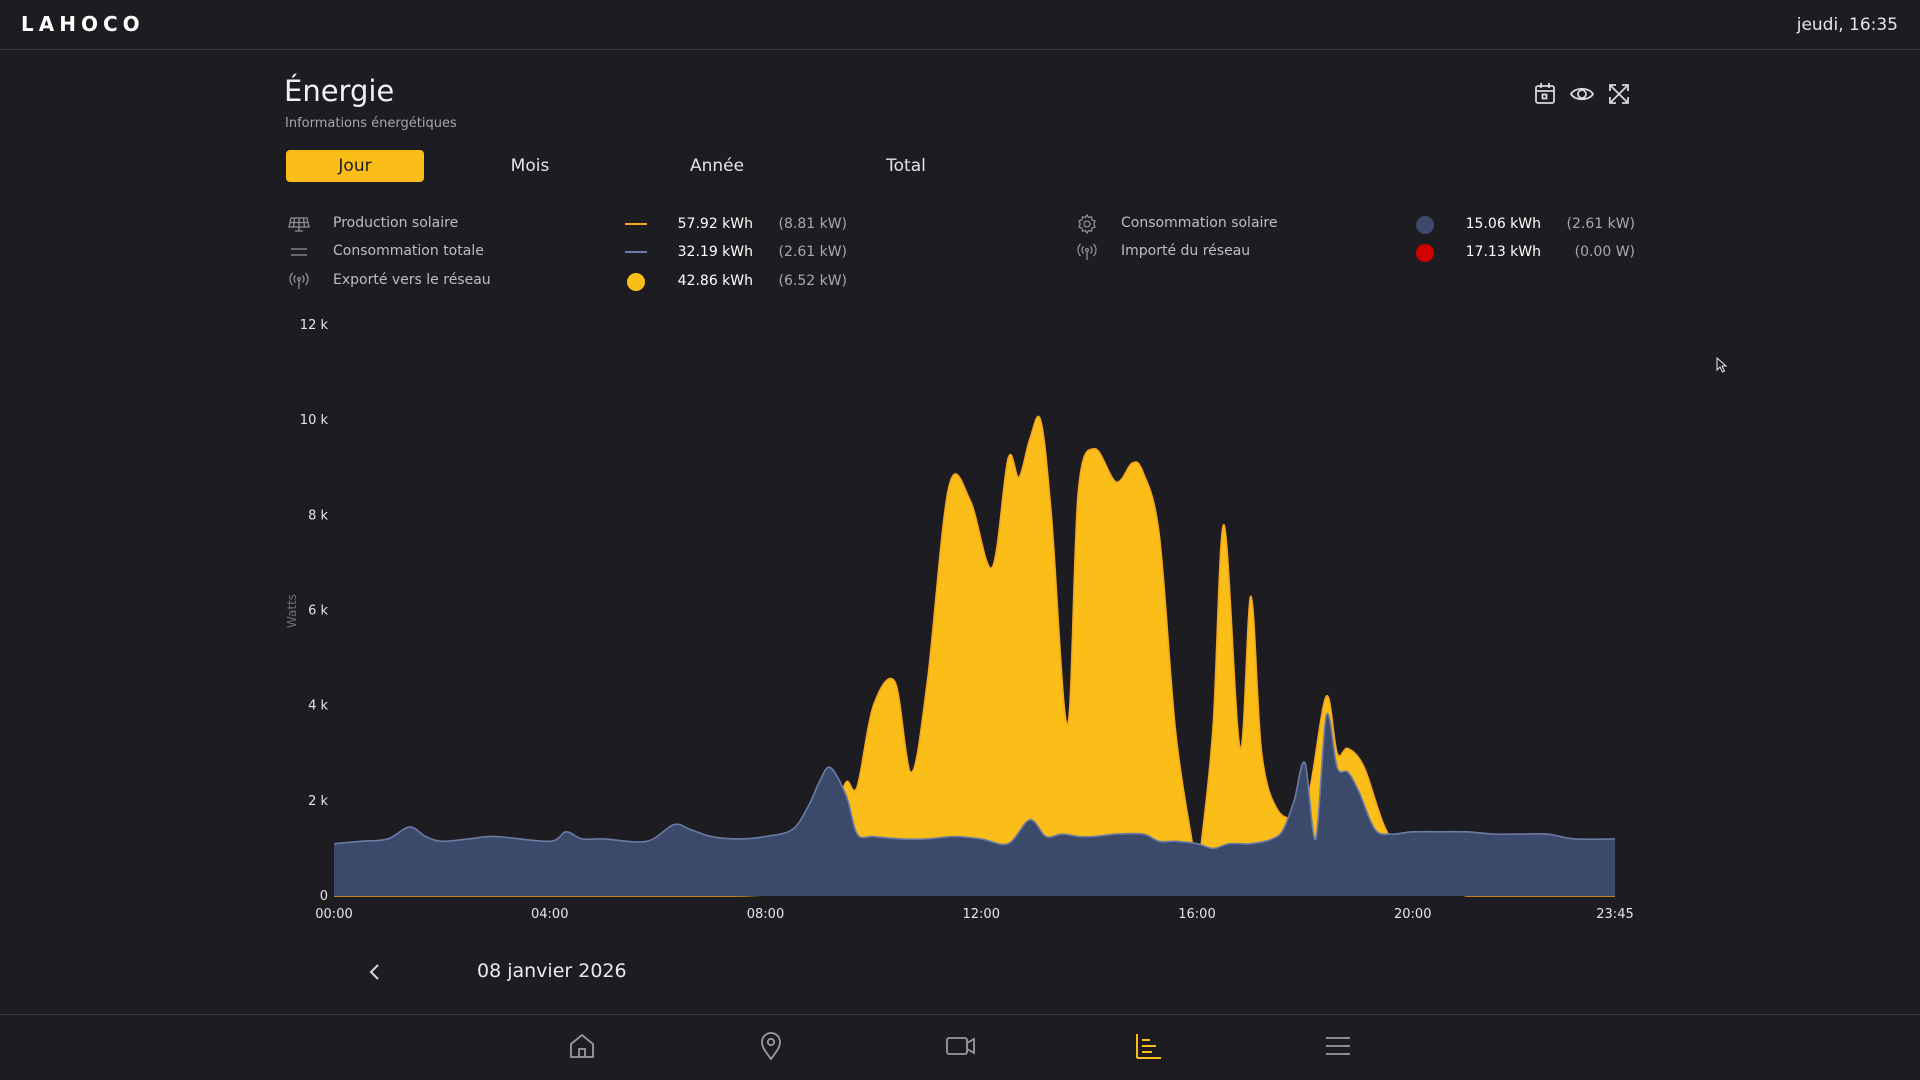 This screenshot has height=1080, width=1920. I want to click on x-tick-label: 08:00, so click(765, 914).